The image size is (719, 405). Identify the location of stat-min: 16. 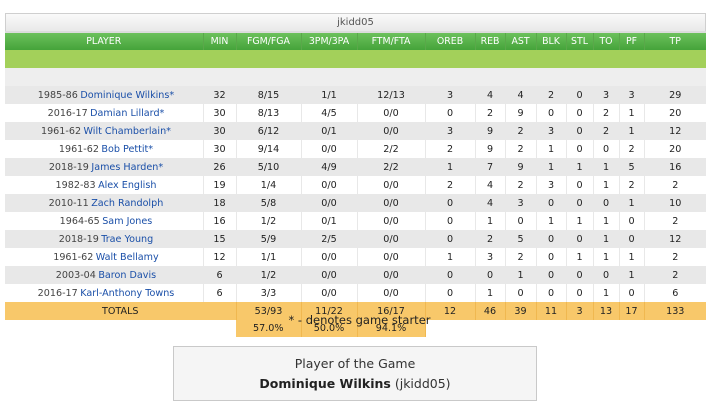
(220, 221).